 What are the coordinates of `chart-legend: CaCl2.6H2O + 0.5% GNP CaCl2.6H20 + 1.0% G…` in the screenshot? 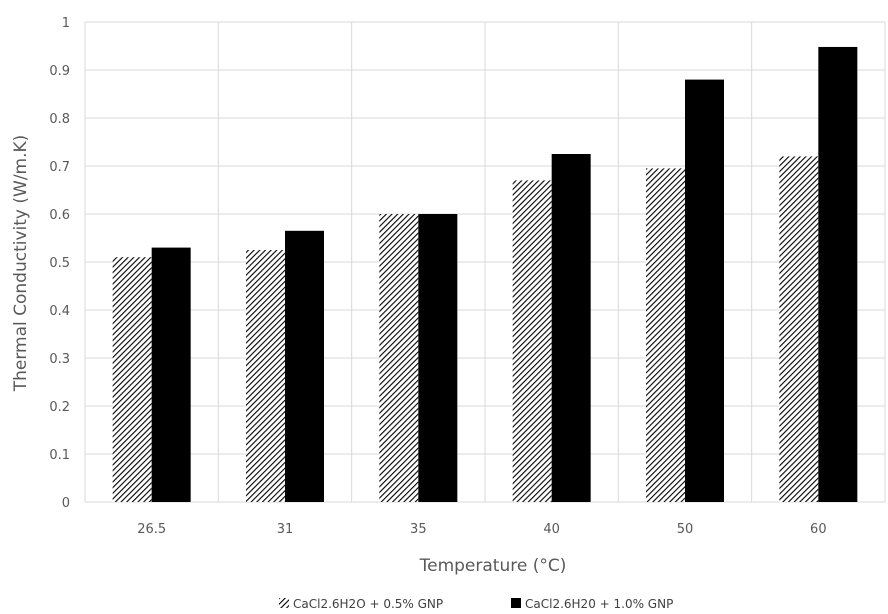 It's located at (476, 604).